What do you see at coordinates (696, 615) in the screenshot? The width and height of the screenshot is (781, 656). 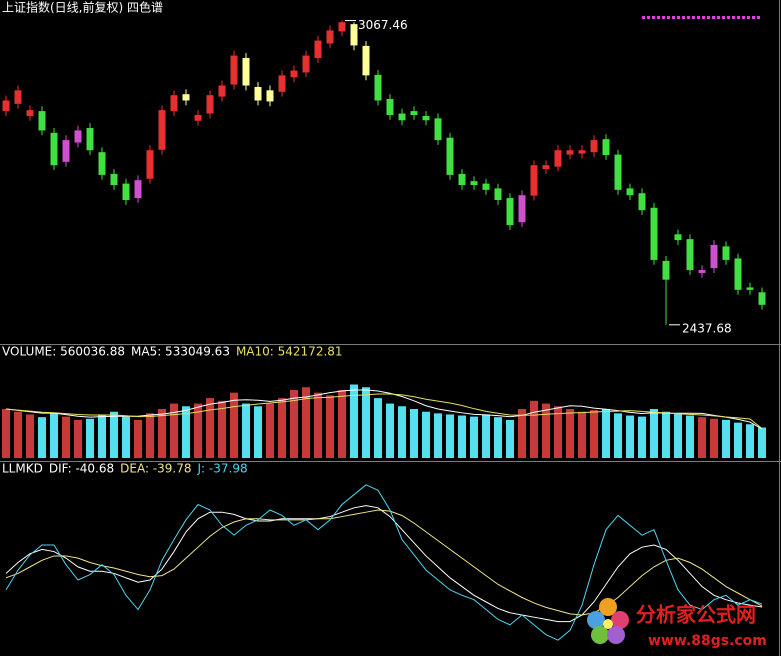 I see `watermark-title: 分析家公式网` at bounding box center [696, 615].